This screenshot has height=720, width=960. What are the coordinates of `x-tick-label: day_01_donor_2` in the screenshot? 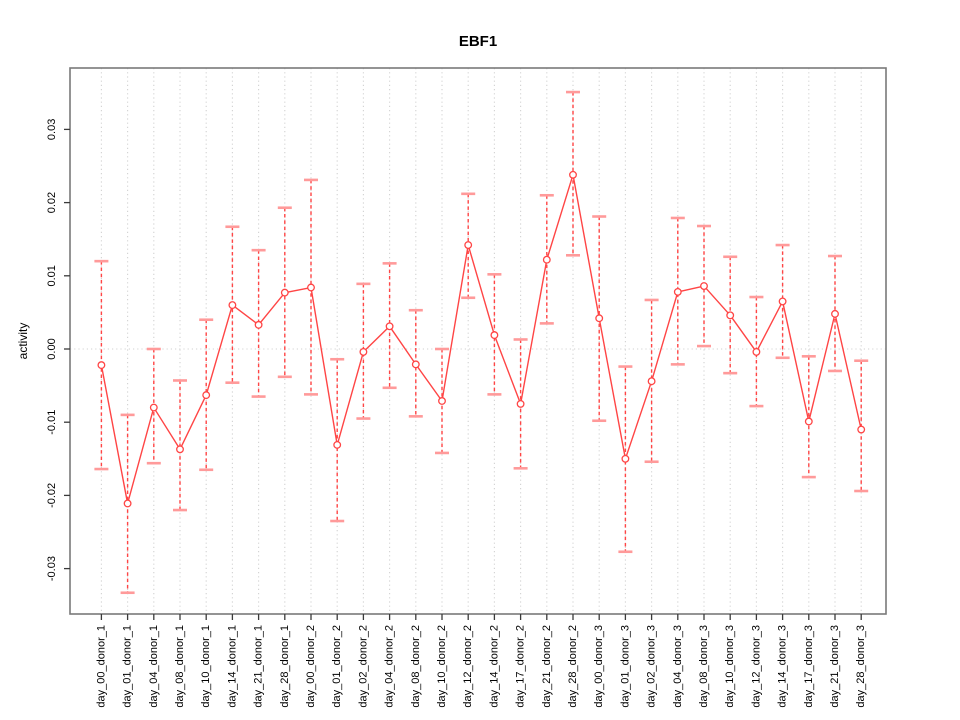 It's located at (337, 666).